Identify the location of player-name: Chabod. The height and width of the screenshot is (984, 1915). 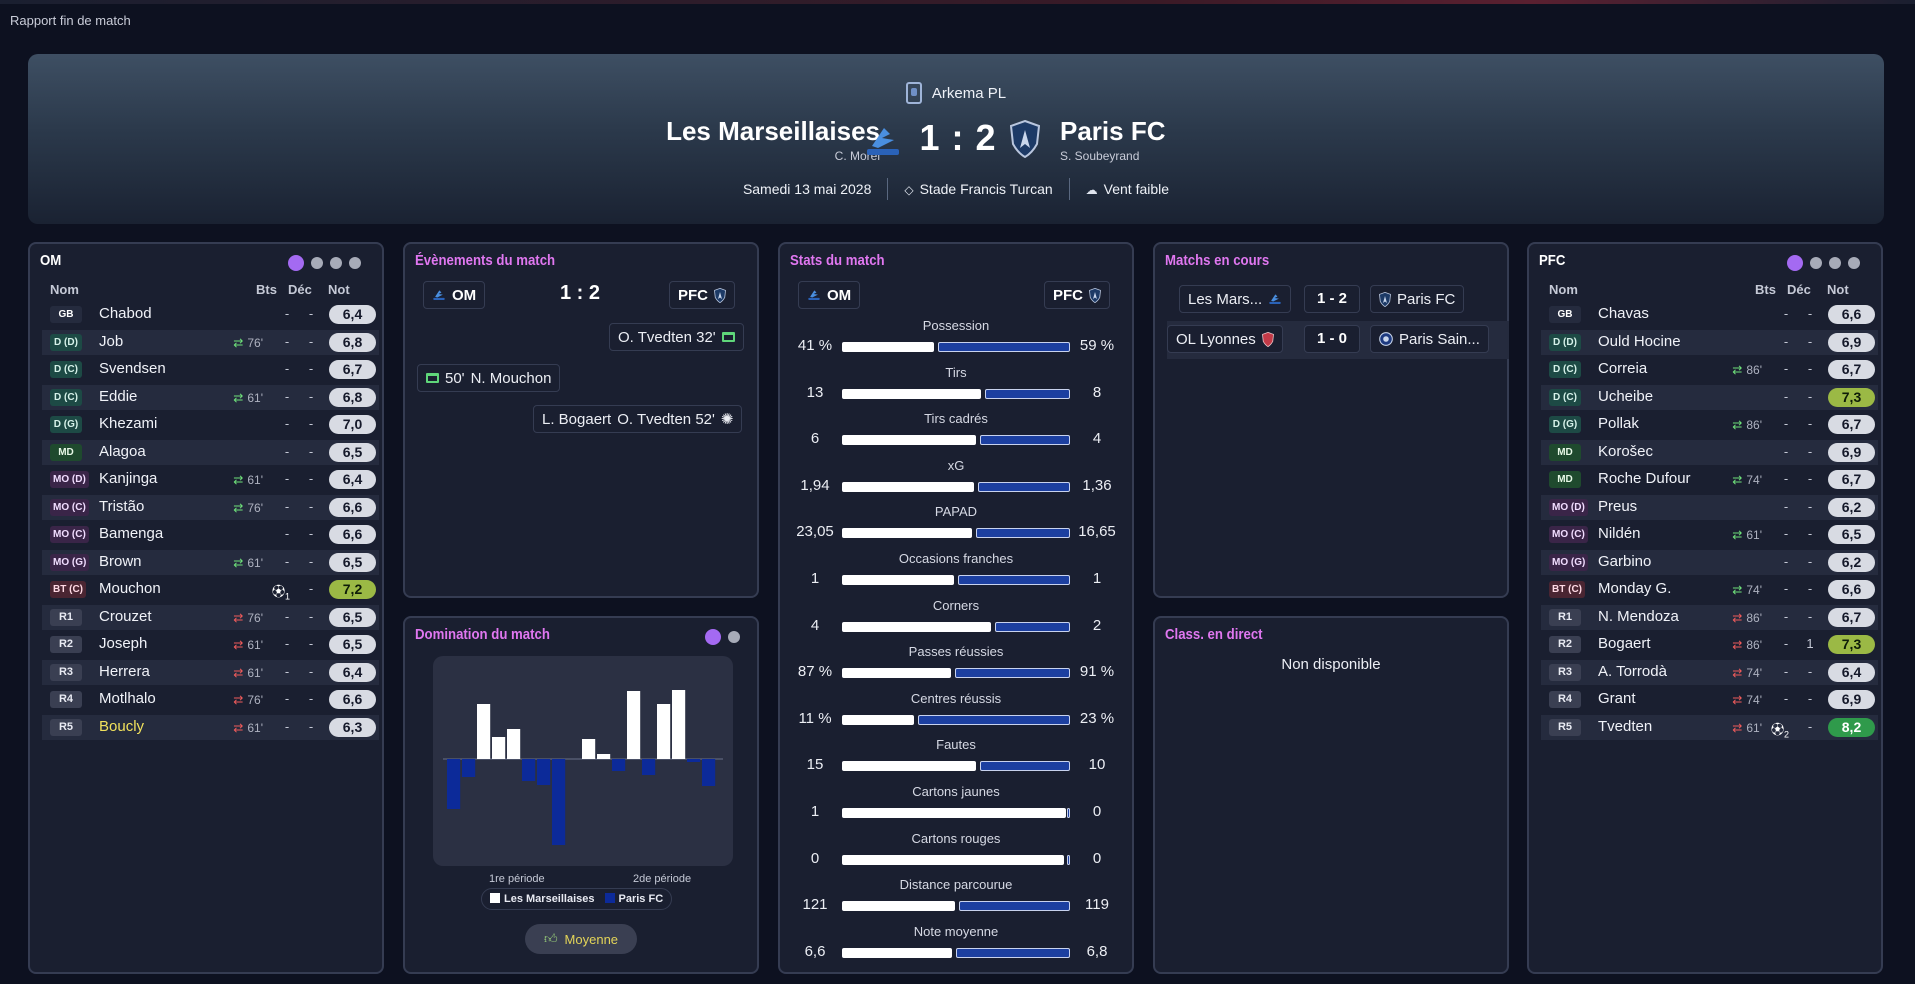
(125, 313).